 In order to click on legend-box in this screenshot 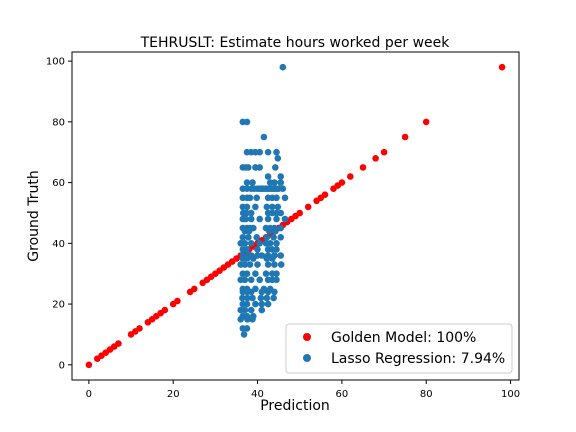, I will do `click(399, 348)`.